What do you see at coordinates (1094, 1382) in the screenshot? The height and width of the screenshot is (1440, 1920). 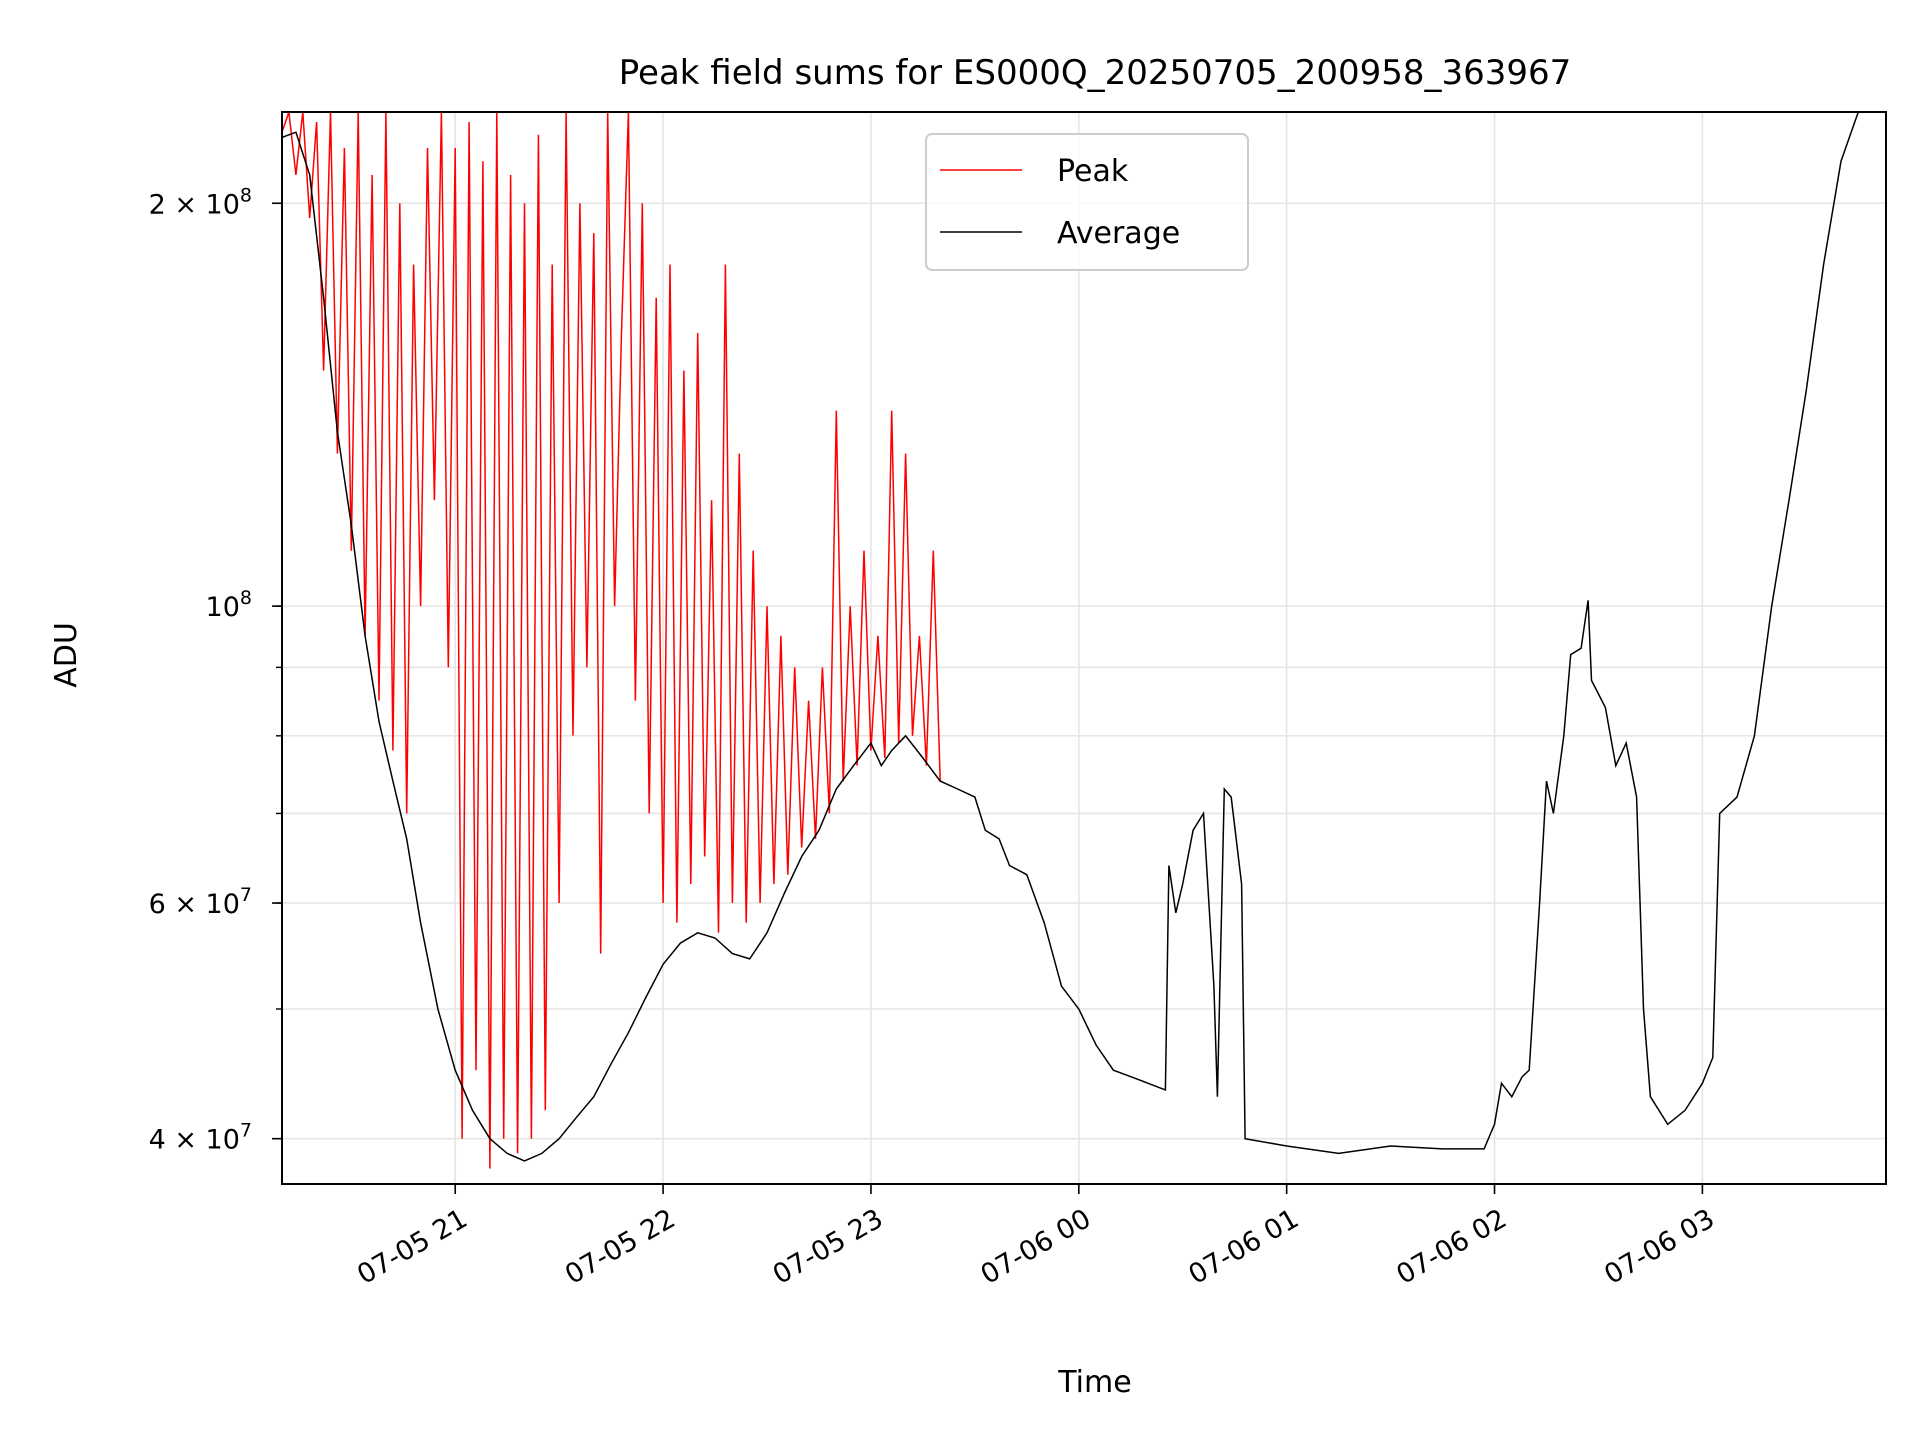 I see `x-axis-label: Time` at bounding box center [1094, 1382].